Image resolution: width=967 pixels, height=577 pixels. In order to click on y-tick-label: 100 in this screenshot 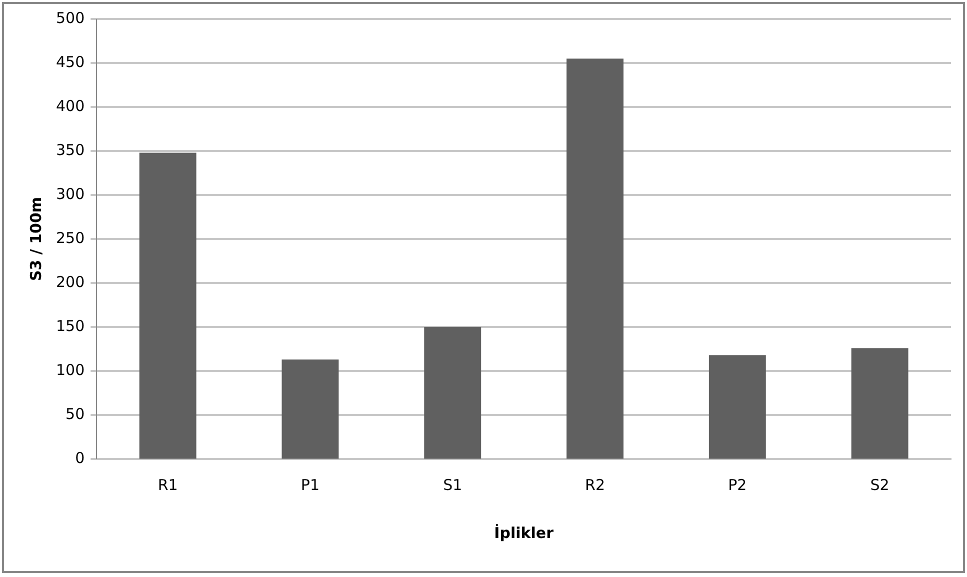, I will do `click(70, 369)`.